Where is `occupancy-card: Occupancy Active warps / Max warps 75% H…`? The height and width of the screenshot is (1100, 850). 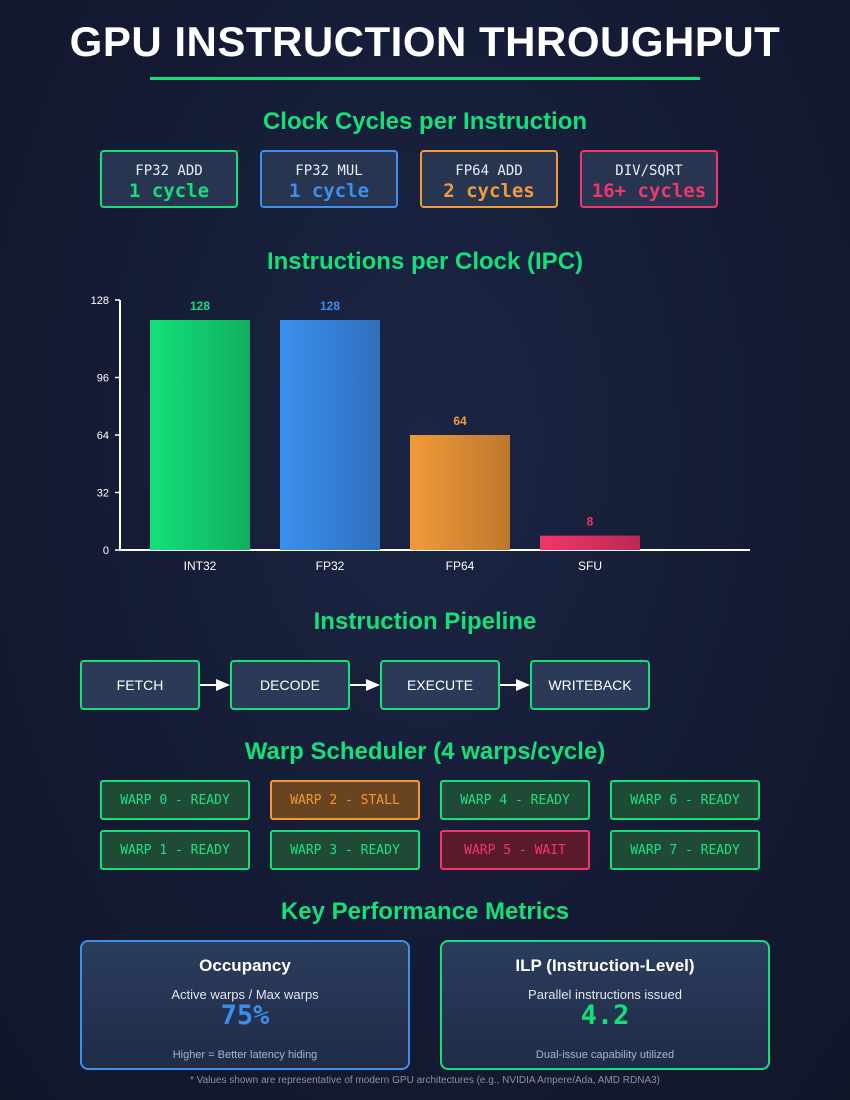 occupancy-card: Occupancy Active warps / Max warps 75% H… is located at coordinates (245, 1005).